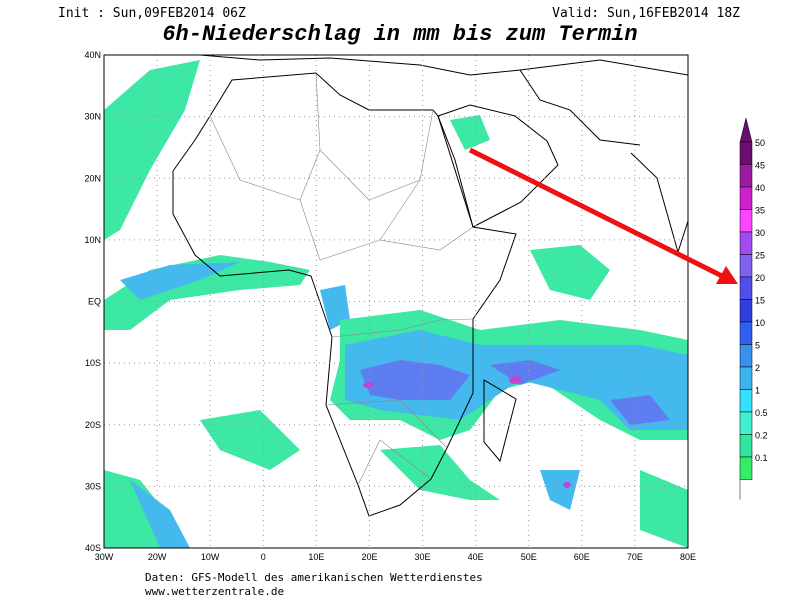 This screenshot has width=800, height=600. What do you see at coordinates (760, 278) in the screenshot?
I see `colorbar-label: 20` at bounding box center [760, 278].